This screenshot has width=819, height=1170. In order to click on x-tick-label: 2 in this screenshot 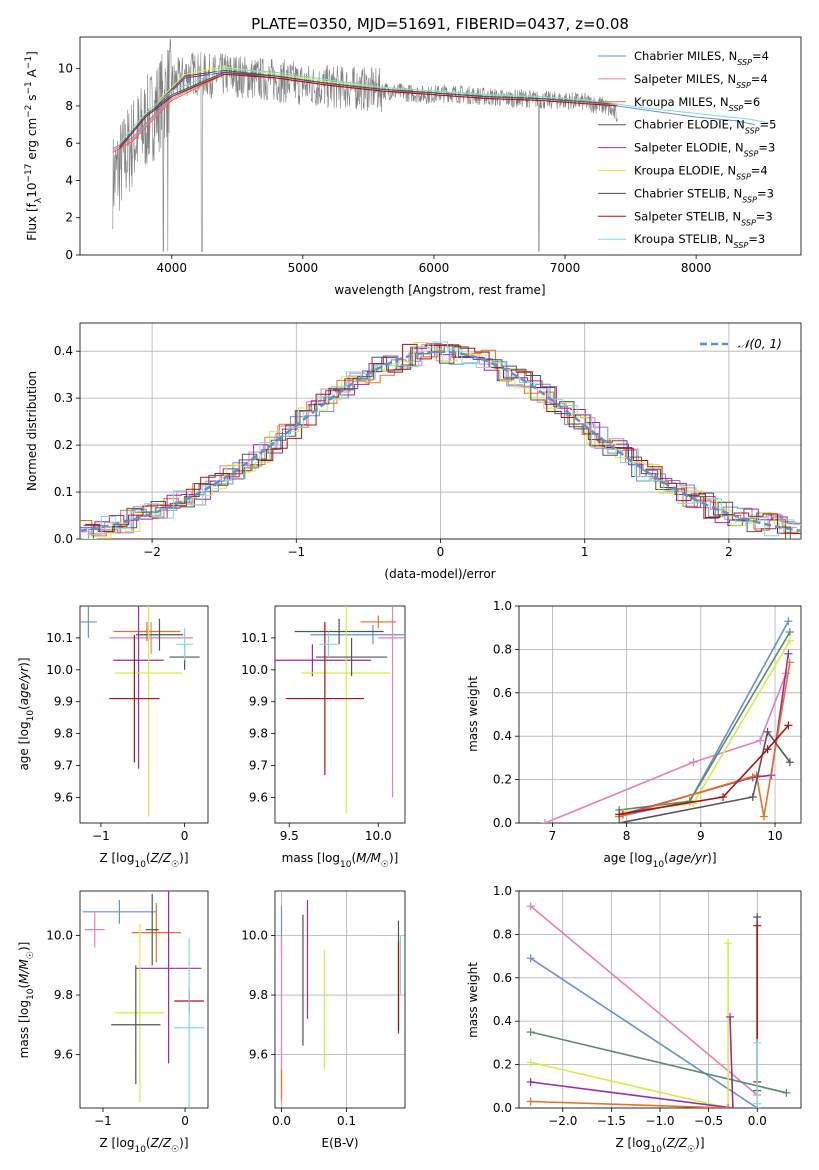, I will do `click(729, 552)`.